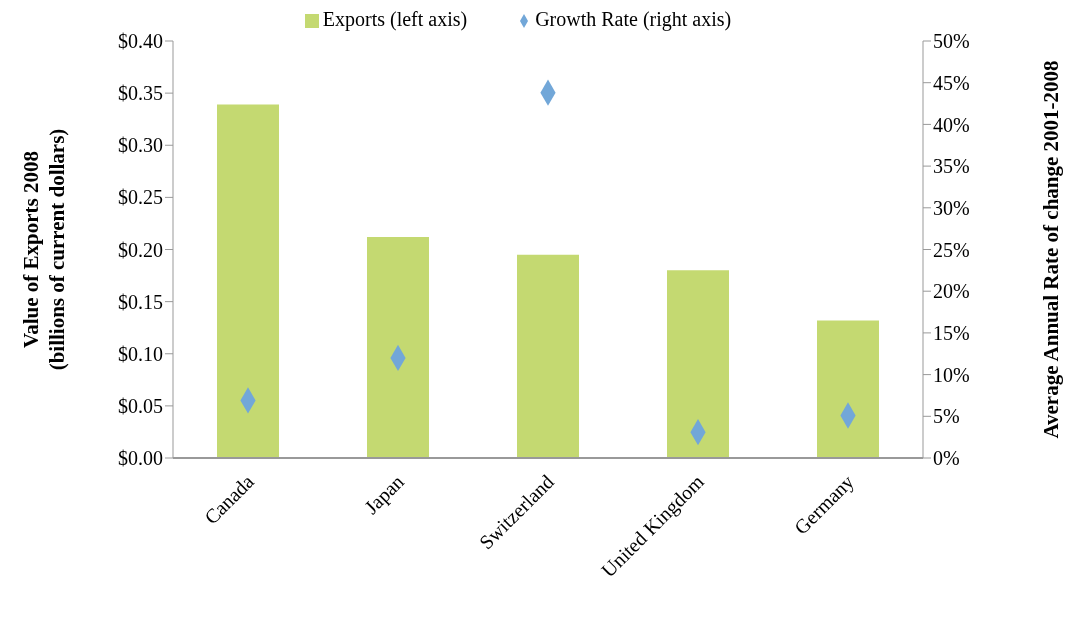 The image size is (1081, 643). I want to click on y-tick-label: $0.15, so click(140, 301).